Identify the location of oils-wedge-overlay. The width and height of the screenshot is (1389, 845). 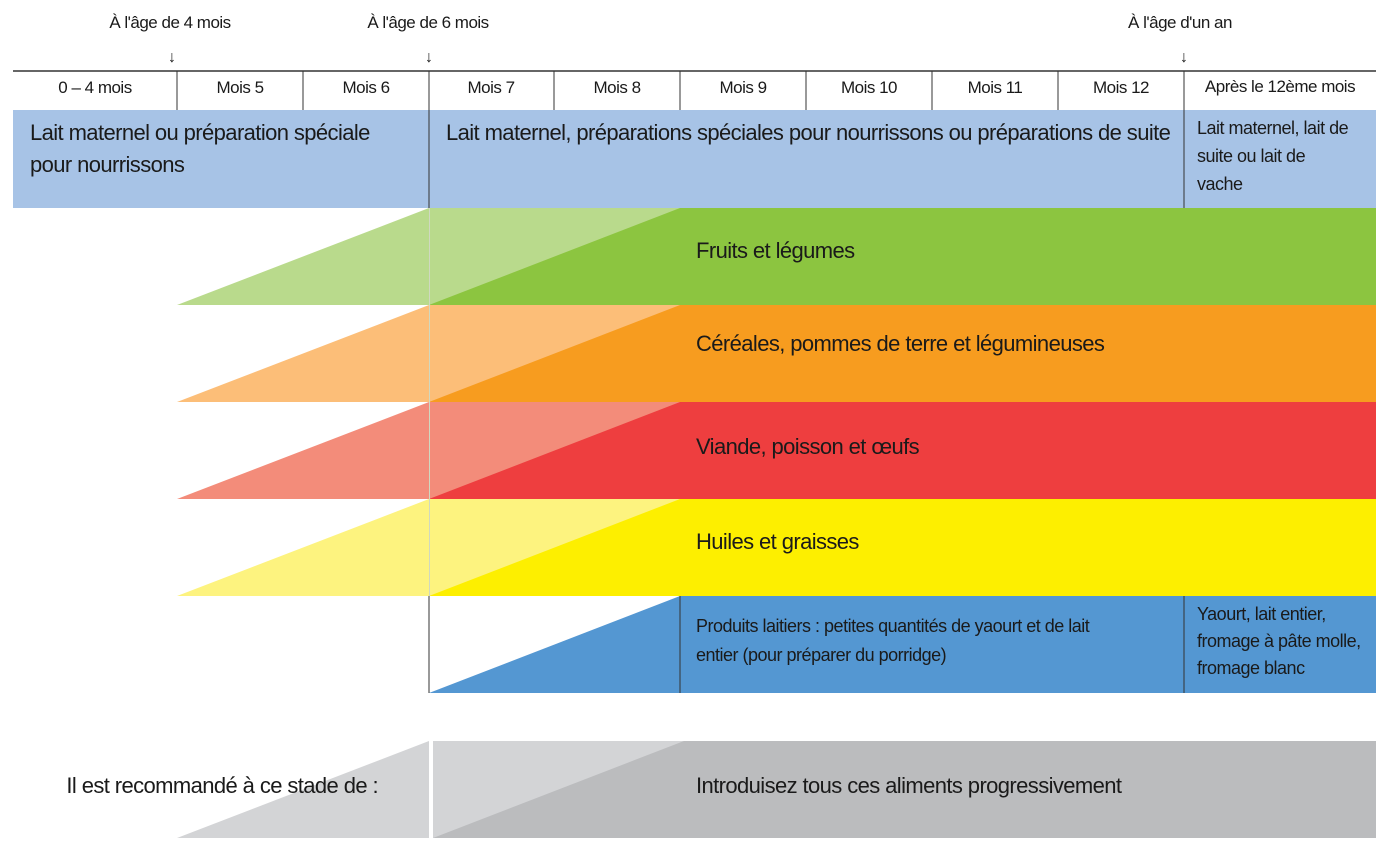
(554, 547).